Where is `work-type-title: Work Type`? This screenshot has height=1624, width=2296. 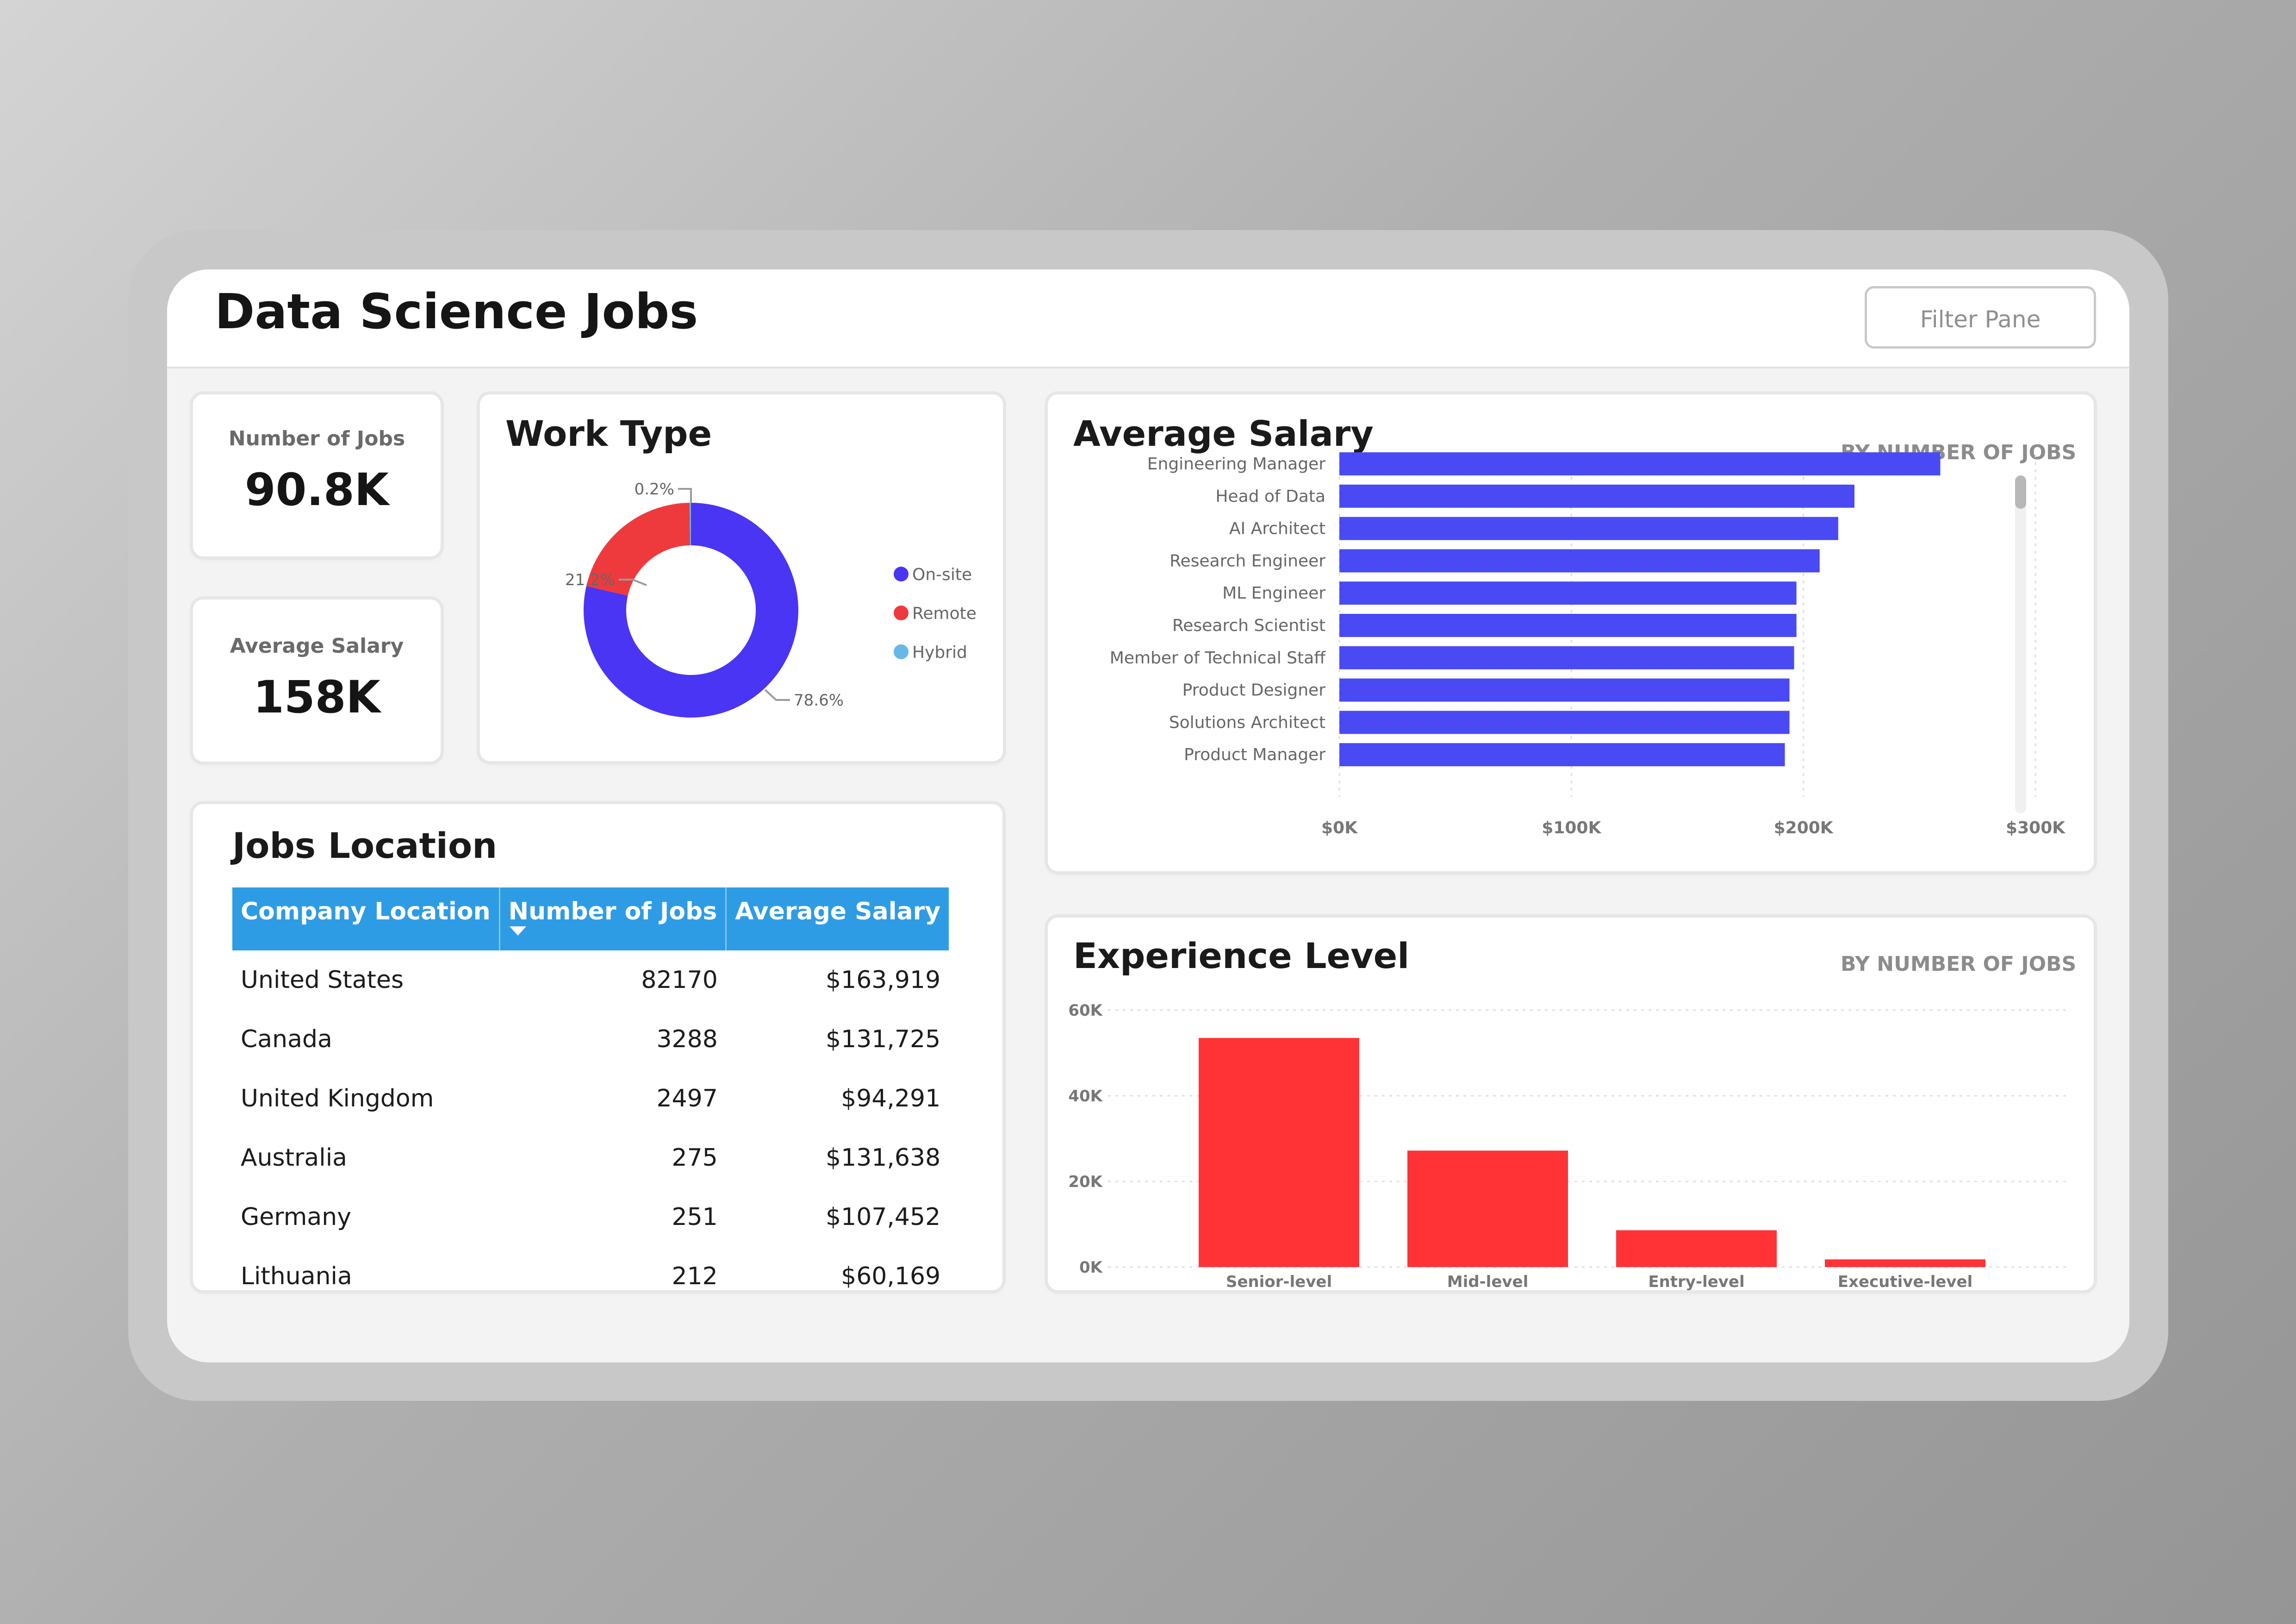 work-type-title: Work Type is located at coordinates (608, 433).